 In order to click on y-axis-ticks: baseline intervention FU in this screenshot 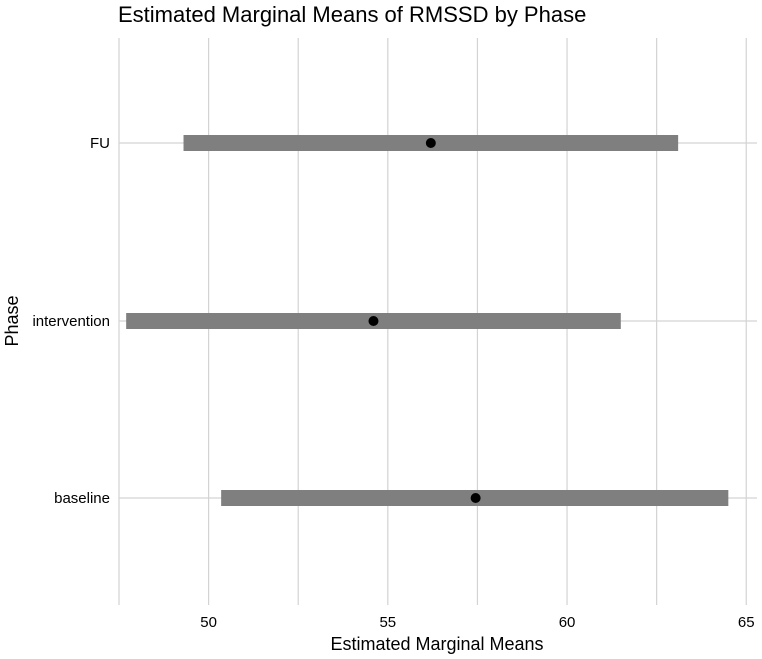, I will do `click(71, 321)`.